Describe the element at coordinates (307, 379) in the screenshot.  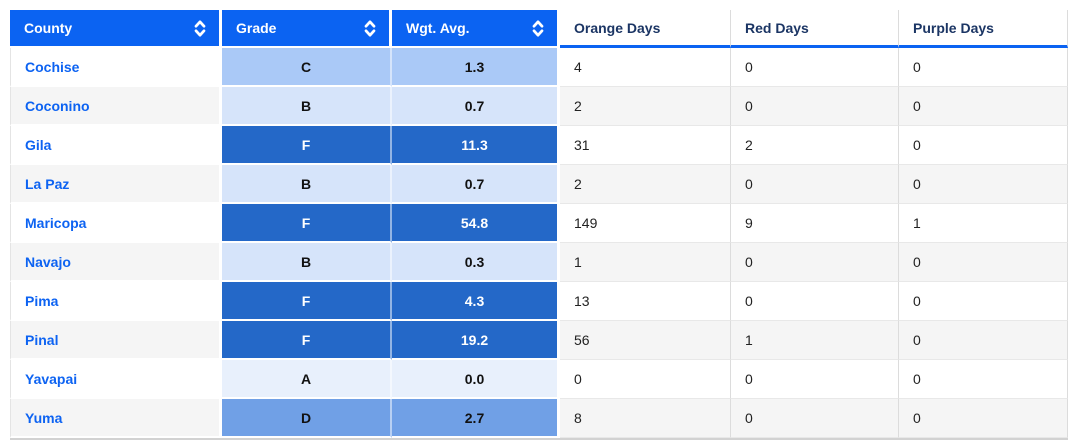
I see `grade-cell: A` at that location.